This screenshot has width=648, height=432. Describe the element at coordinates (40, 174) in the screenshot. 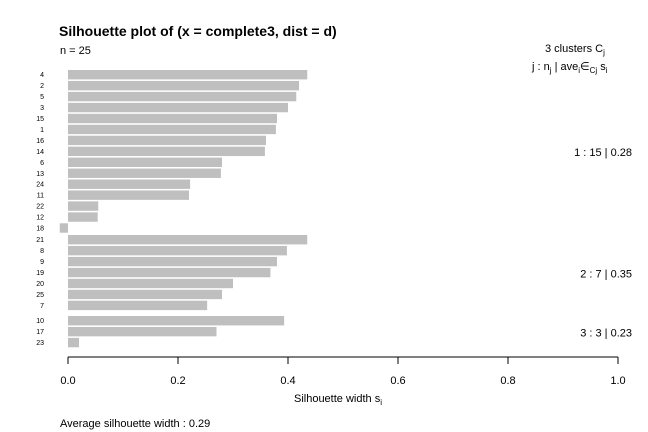

I see `row-label: 13` at that location.